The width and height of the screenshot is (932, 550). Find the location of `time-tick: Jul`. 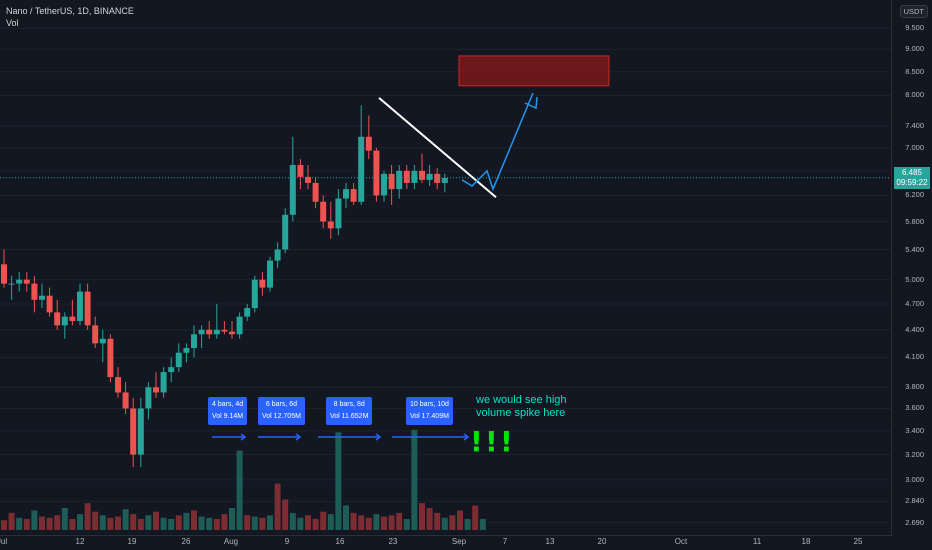

time-tick: Jul is located at coordinates (4, 541).